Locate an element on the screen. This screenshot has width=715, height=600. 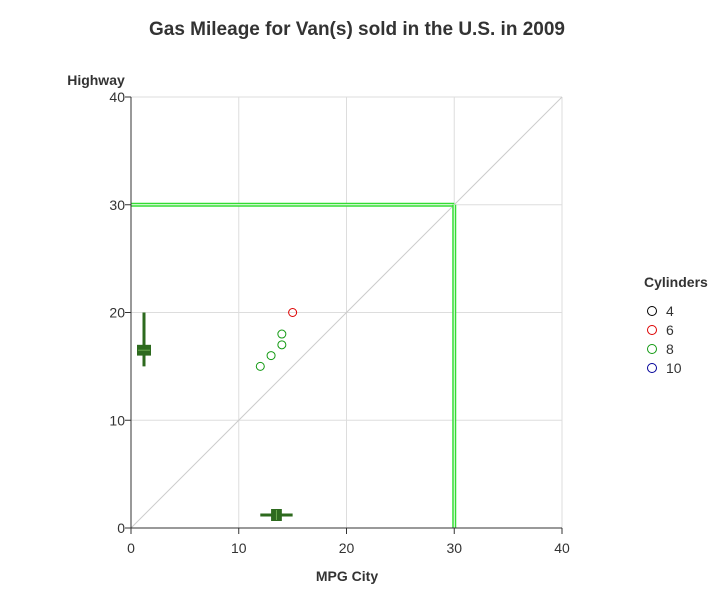
legend-label: 8 is located at coordinates (670, 349).